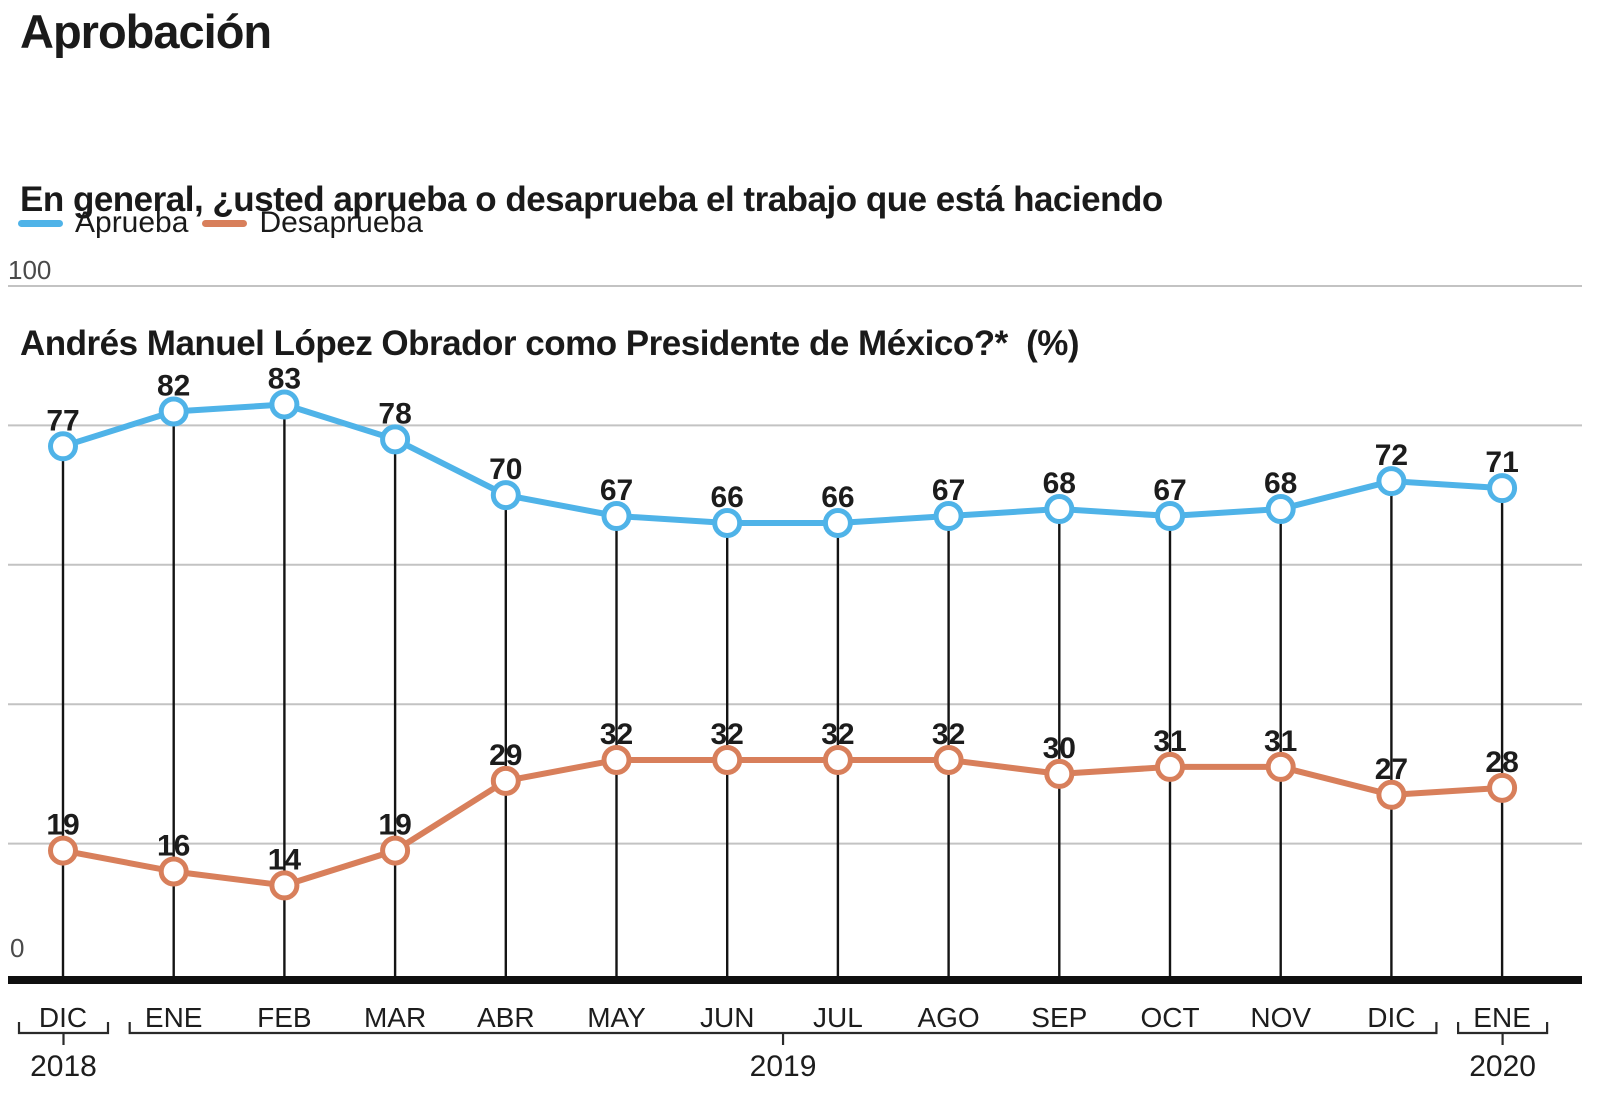 The width and height of the screenshot is (1600, 1097). What do you see at coordinates (341, 222) in the screenshot?
I see `legend-label-desaprueba: Desaprueba` at bounding box center [341, 222].